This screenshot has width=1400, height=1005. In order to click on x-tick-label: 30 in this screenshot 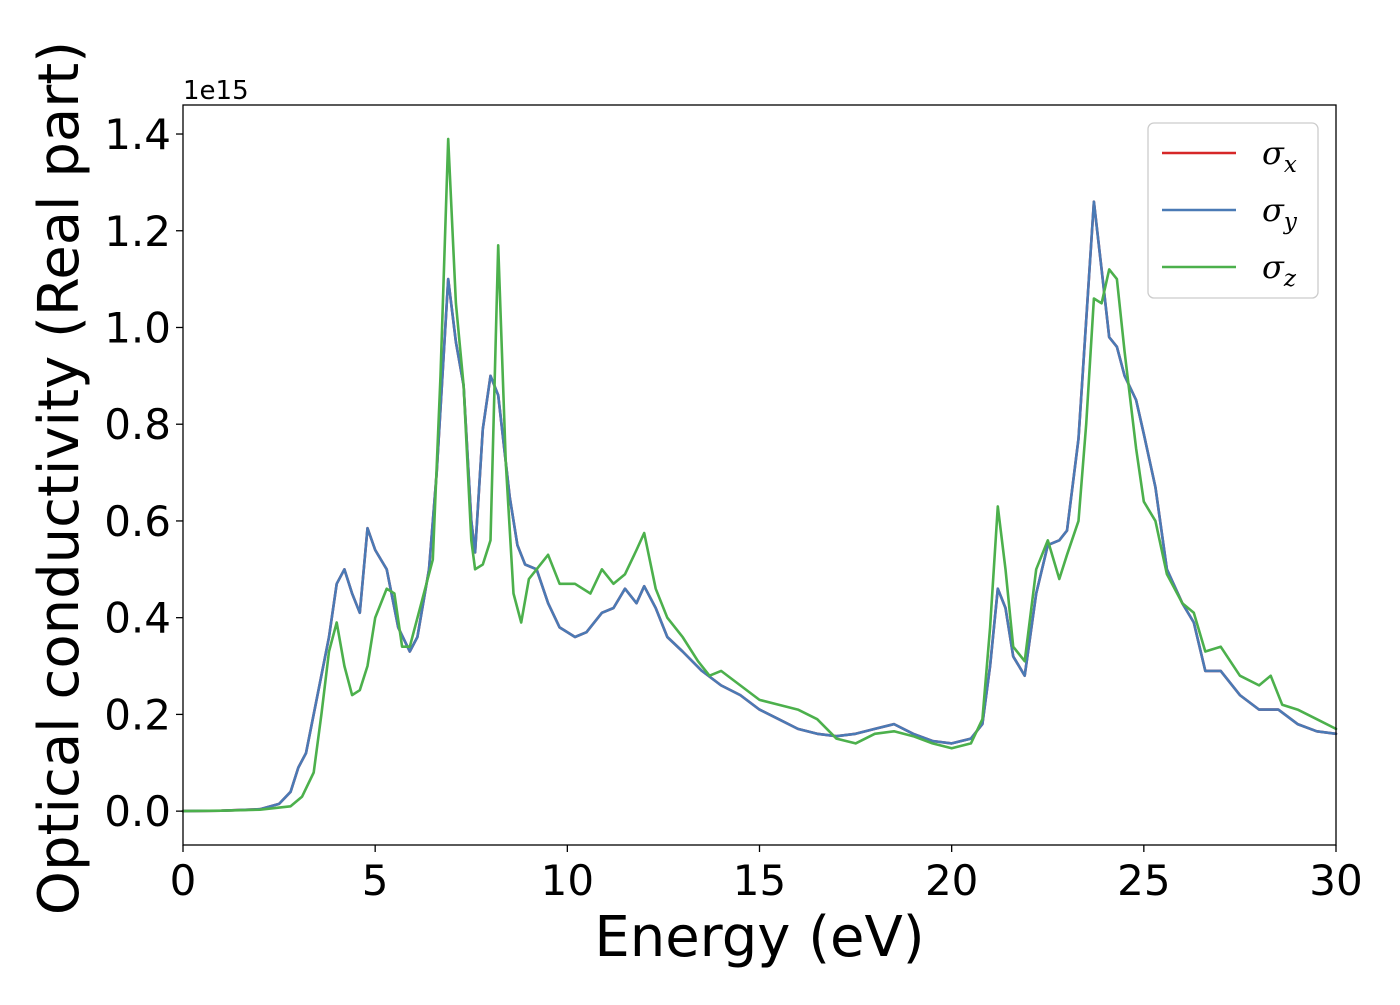, I will do `click(1335, 880)`.